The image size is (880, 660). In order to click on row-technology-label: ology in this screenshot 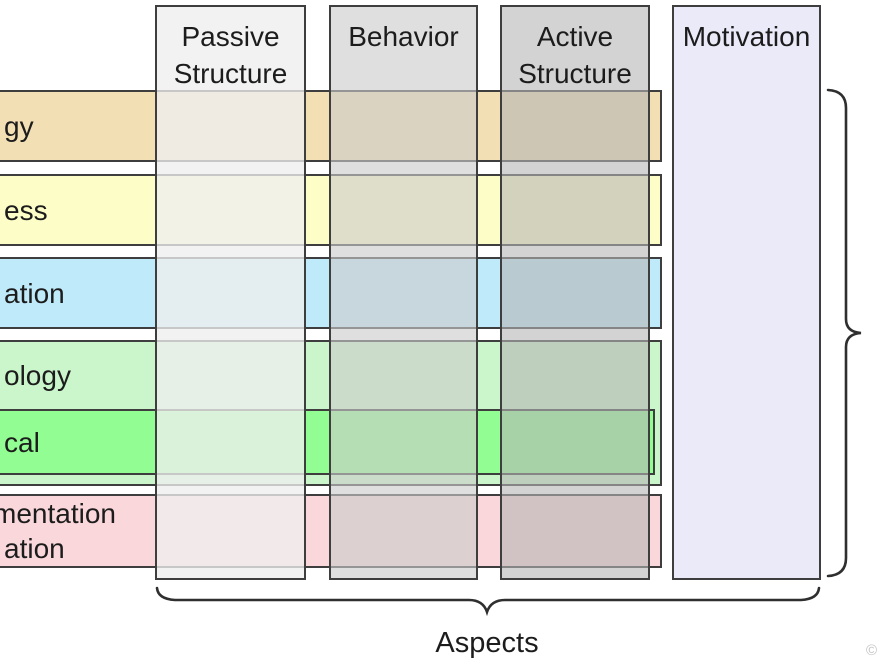, I will do `click(37, 375)`.